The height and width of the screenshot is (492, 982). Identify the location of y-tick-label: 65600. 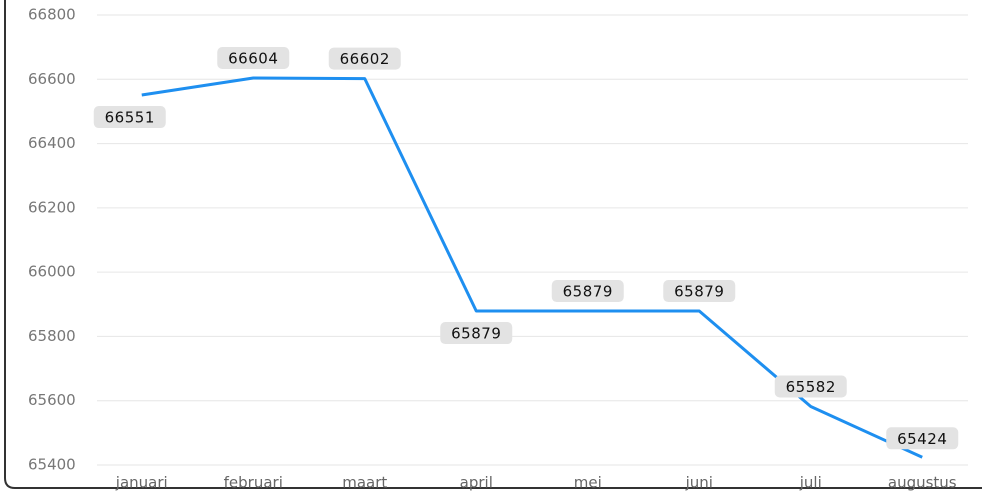
(52, 400).